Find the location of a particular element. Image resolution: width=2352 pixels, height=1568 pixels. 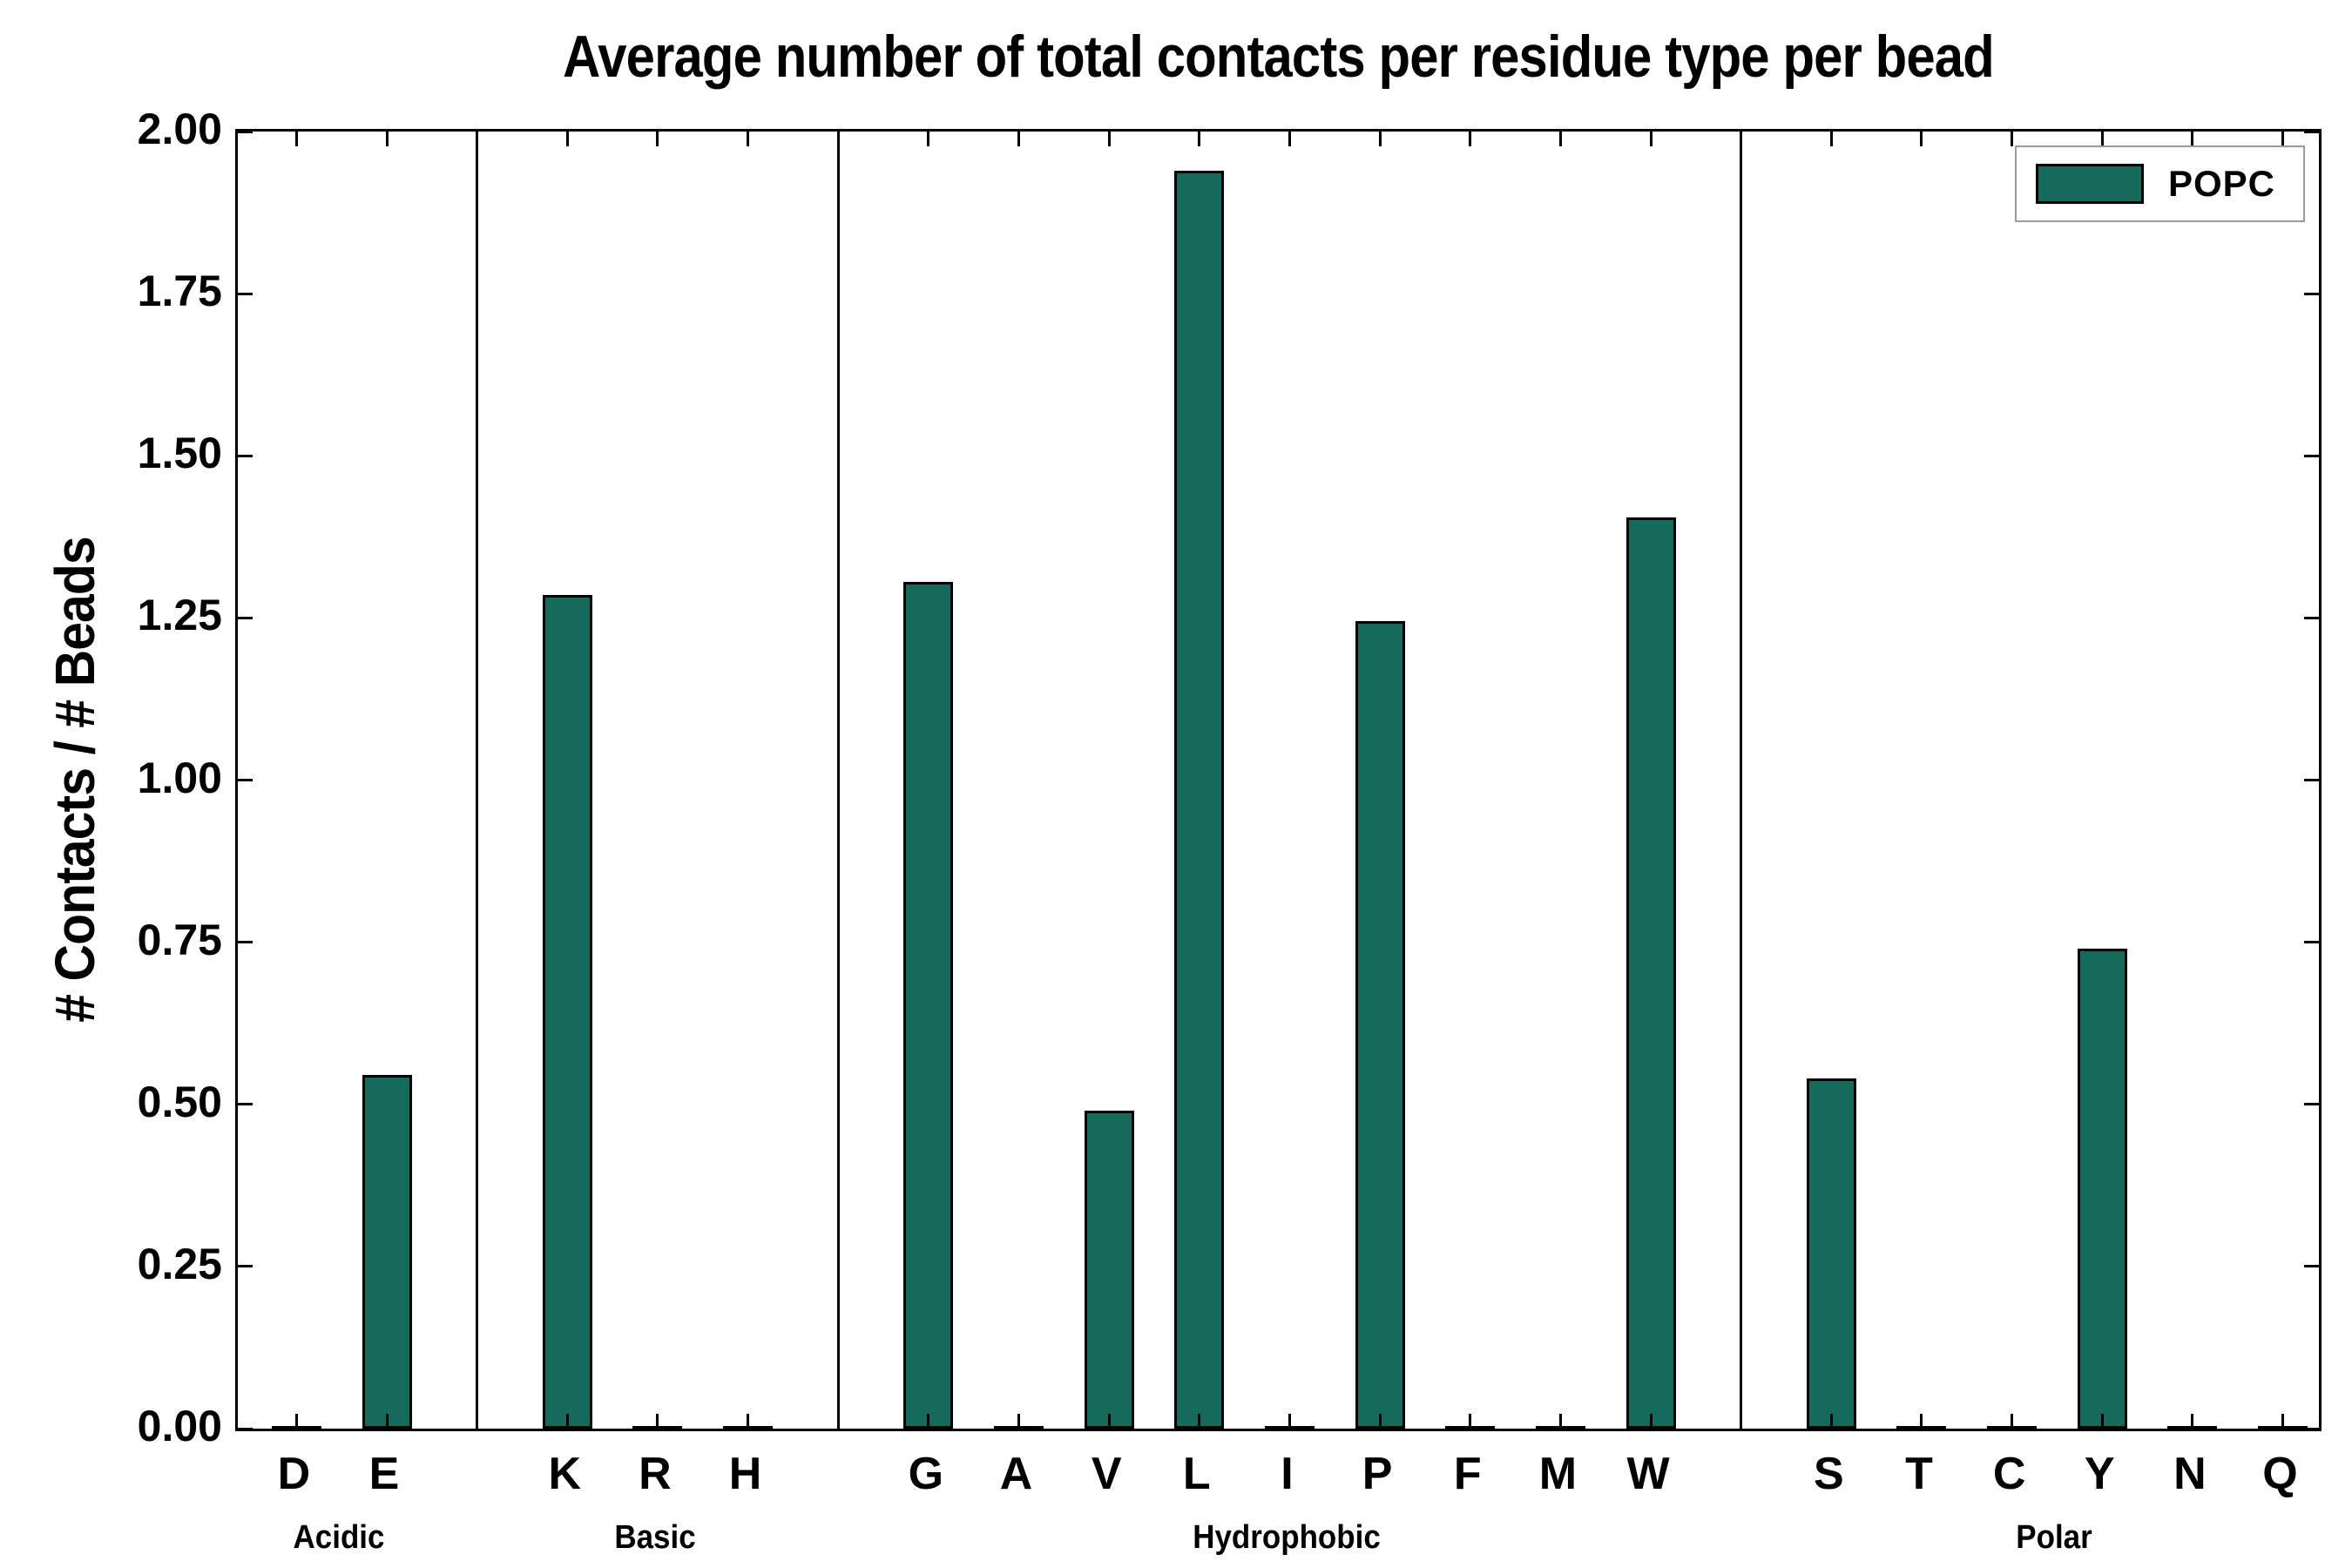

x-tick-label-E: E is located at coordinates (384, 1474).